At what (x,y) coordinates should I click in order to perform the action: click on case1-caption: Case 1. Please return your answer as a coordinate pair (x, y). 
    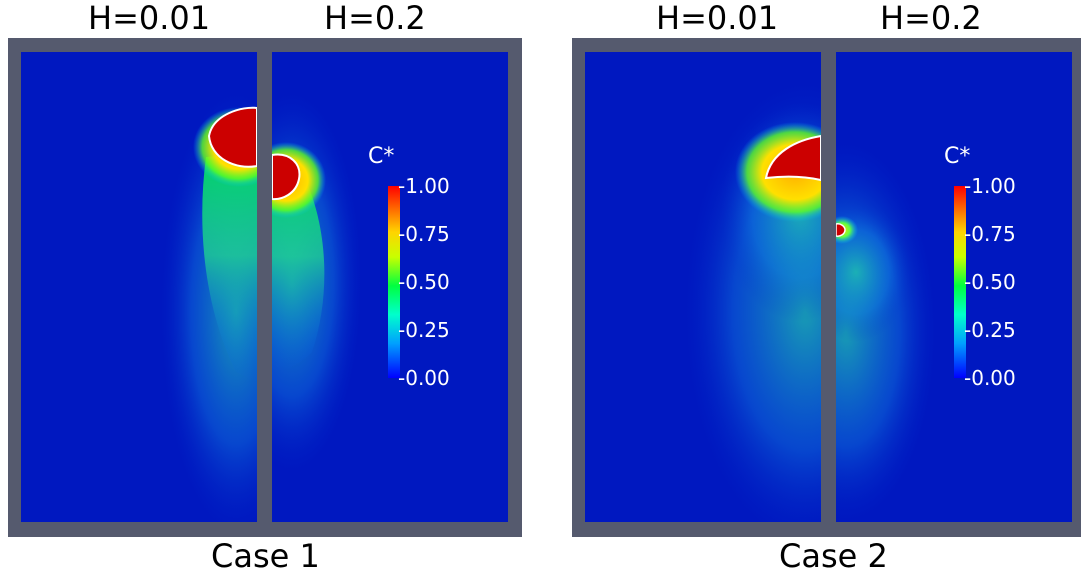
    Looking at the image, I should click on (265, 556).